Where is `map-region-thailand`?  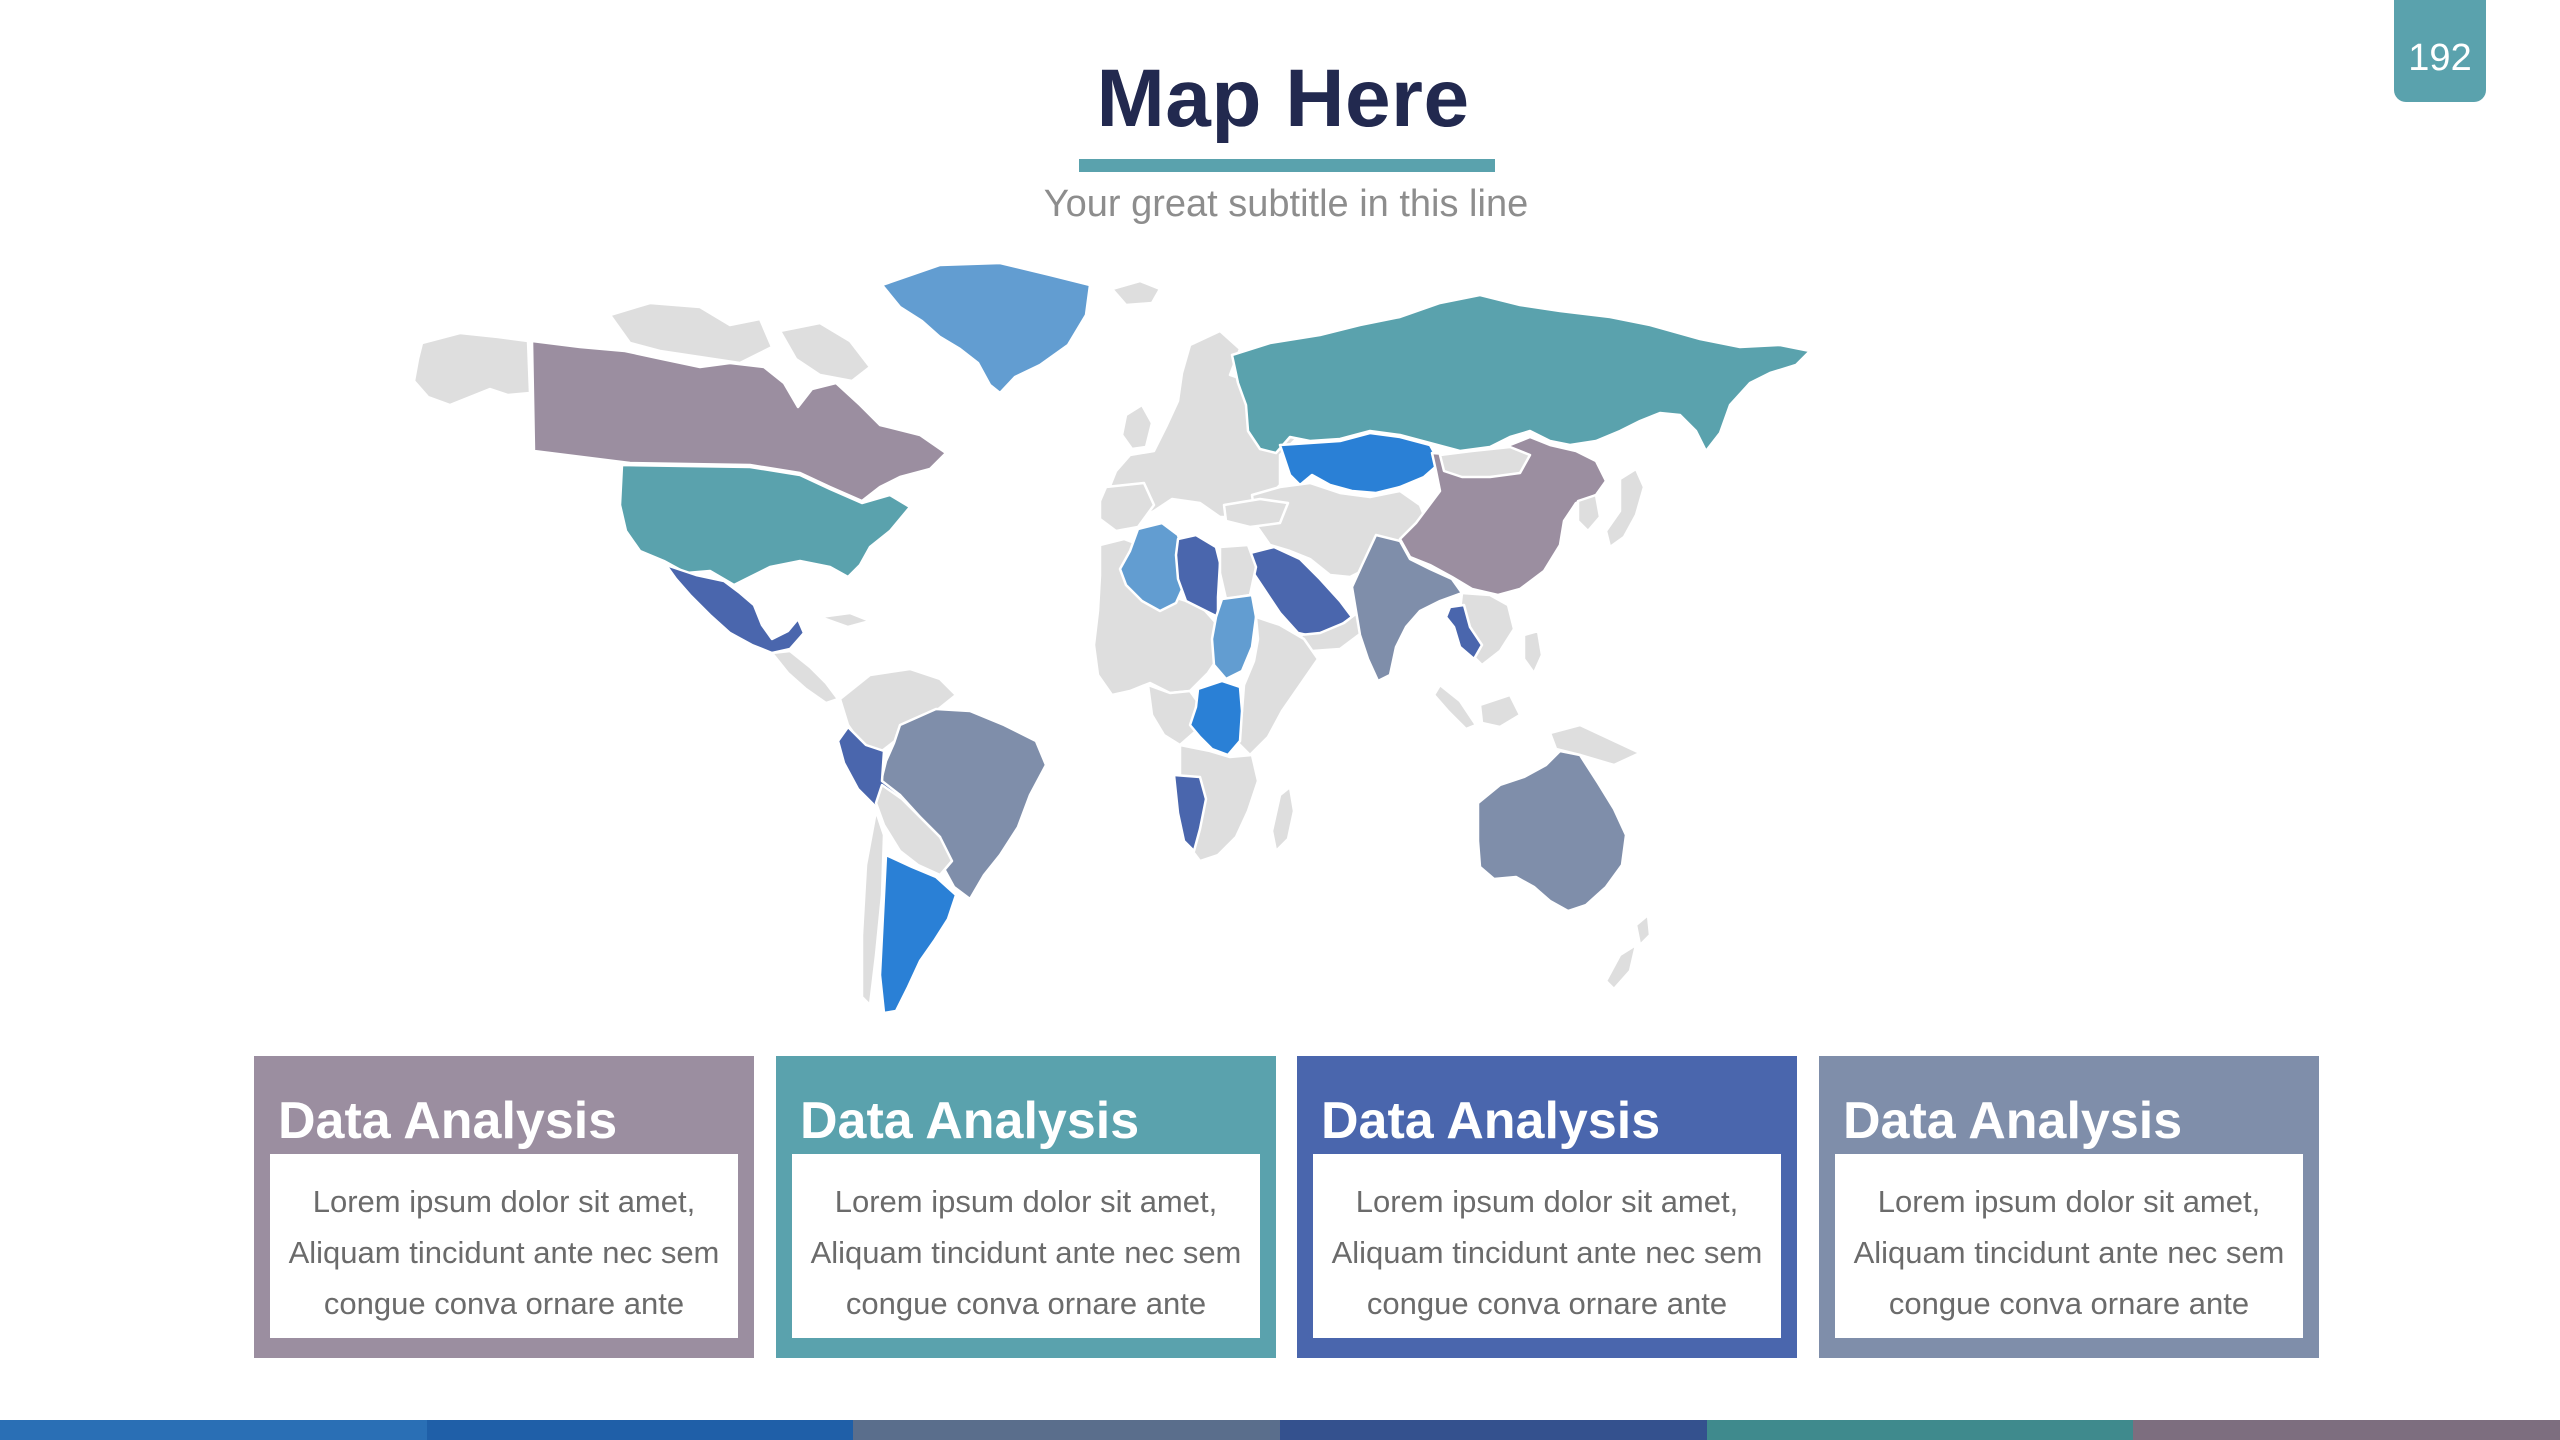 map-region-thailand is located at coordinates (1464, 632).